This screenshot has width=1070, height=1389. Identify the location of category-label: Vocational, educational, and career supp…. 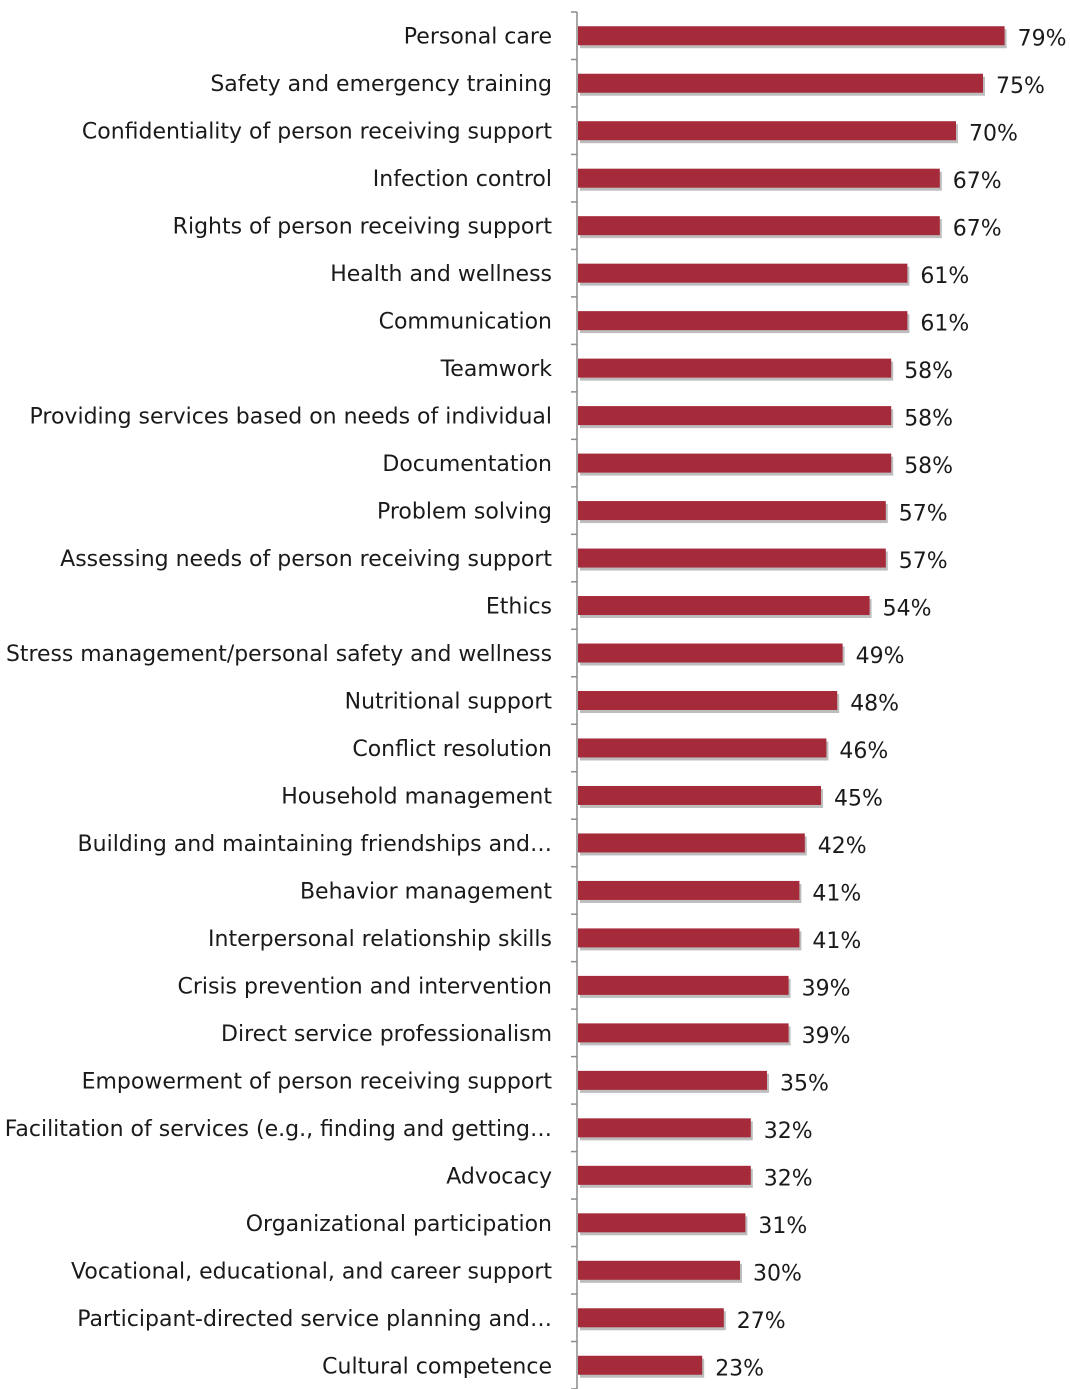
(311, 1271).